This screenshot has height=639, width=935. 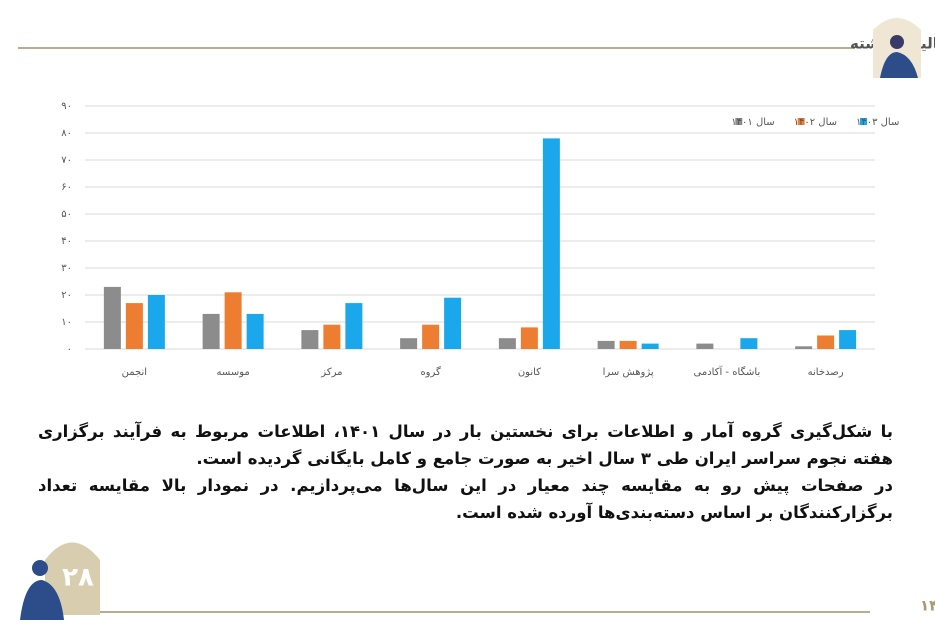 What do you see at coordinates (66, 268) in the screenshot?
I see `y-tick-label: ۳۰` at bounding box center [66, 268].